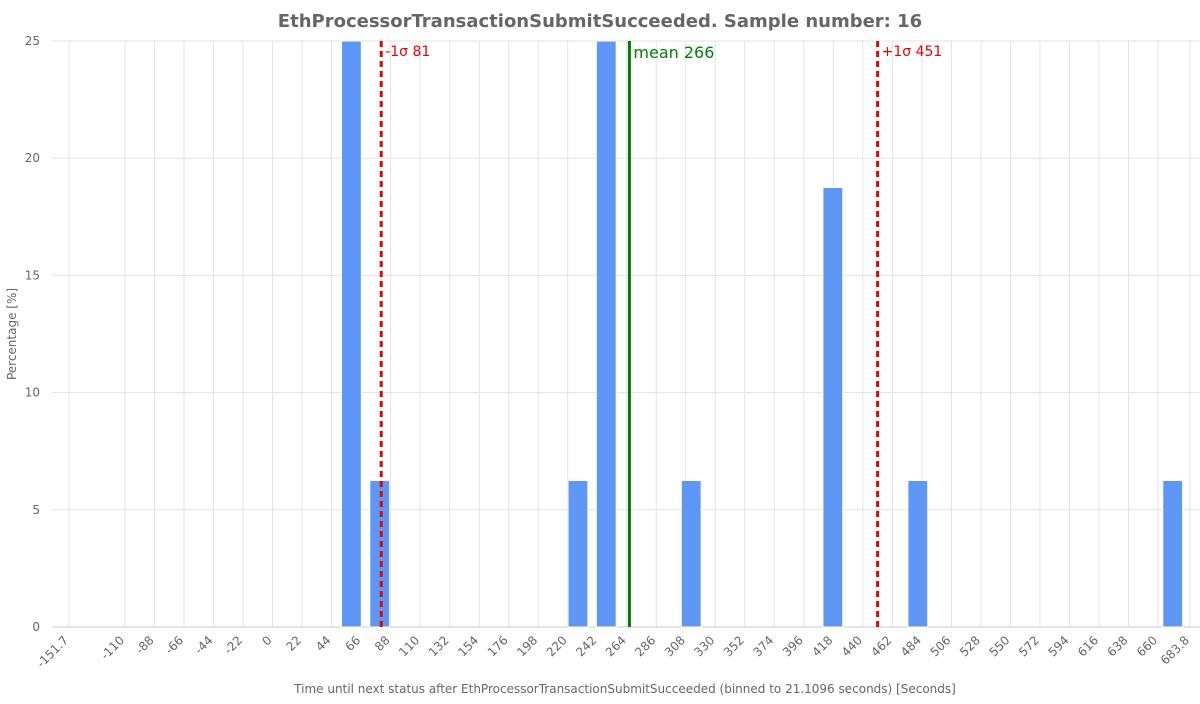  I want to click on x-tick-label: 506, so click(940, 646).